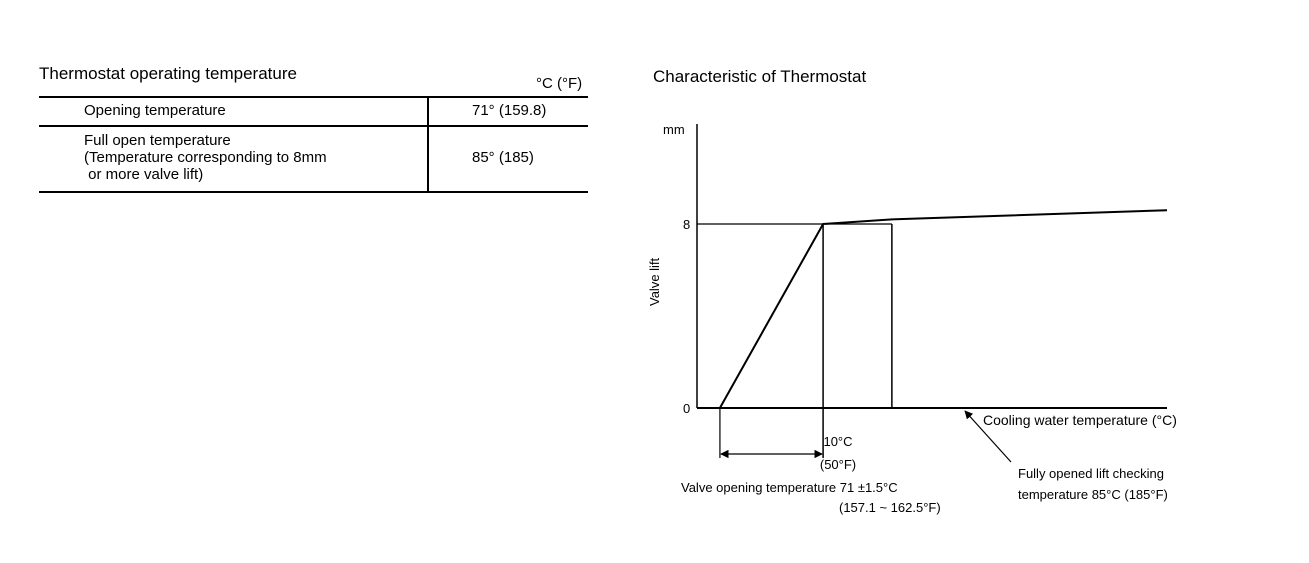 The height and width of the screenshot is (563, 1309). What do you see at coordinates (890, 507) in the screenshot?
I see `valve-opening-annotation-line2: (157.1 ~ 162.5°F)` at bounding box center [890, 507].